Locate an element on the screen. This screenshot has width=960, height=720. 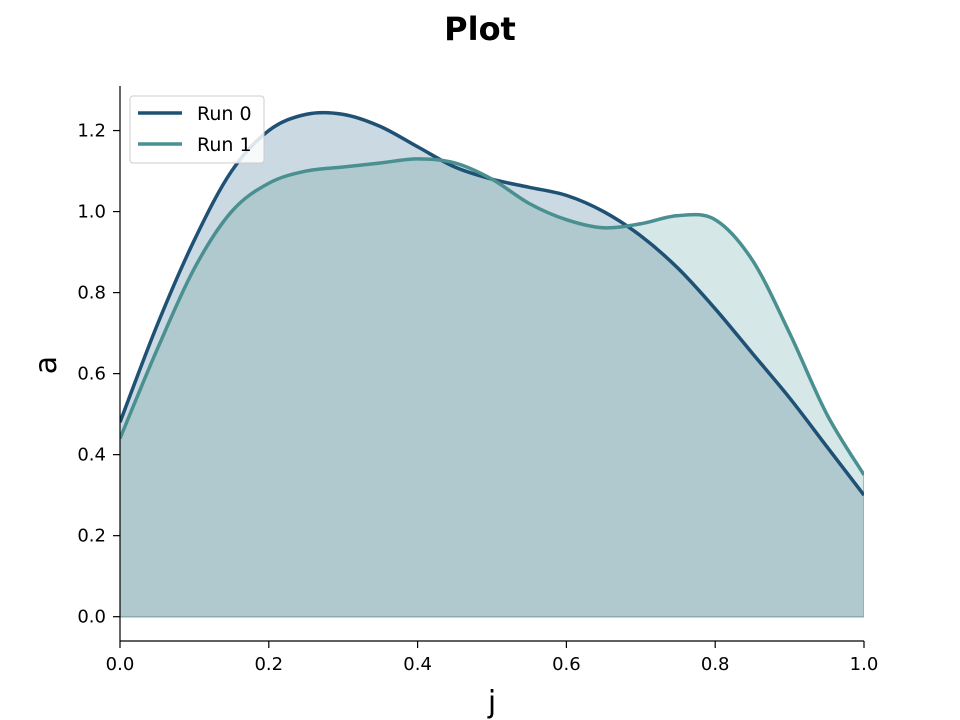
x-axis-label: j is located at coordinates (491, 702).